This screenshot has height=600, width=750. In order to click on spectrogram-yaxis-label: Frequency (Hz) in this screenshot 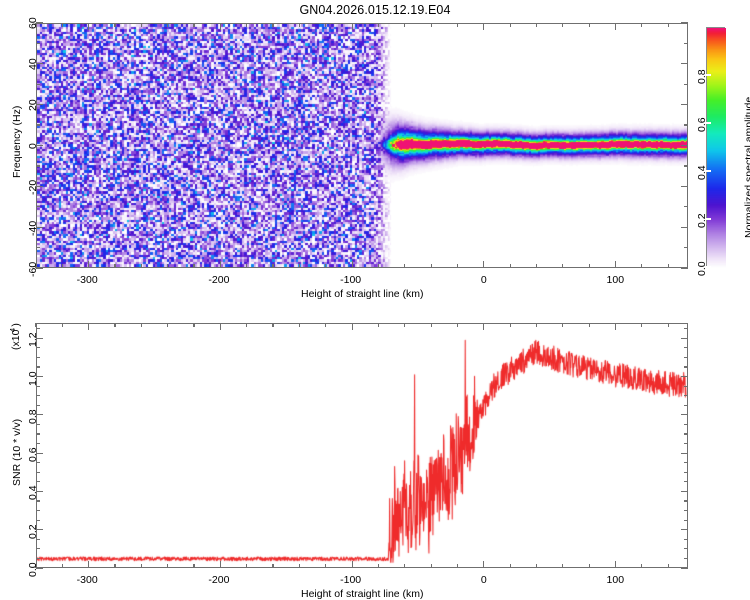, I will do `click(17, 141)`.